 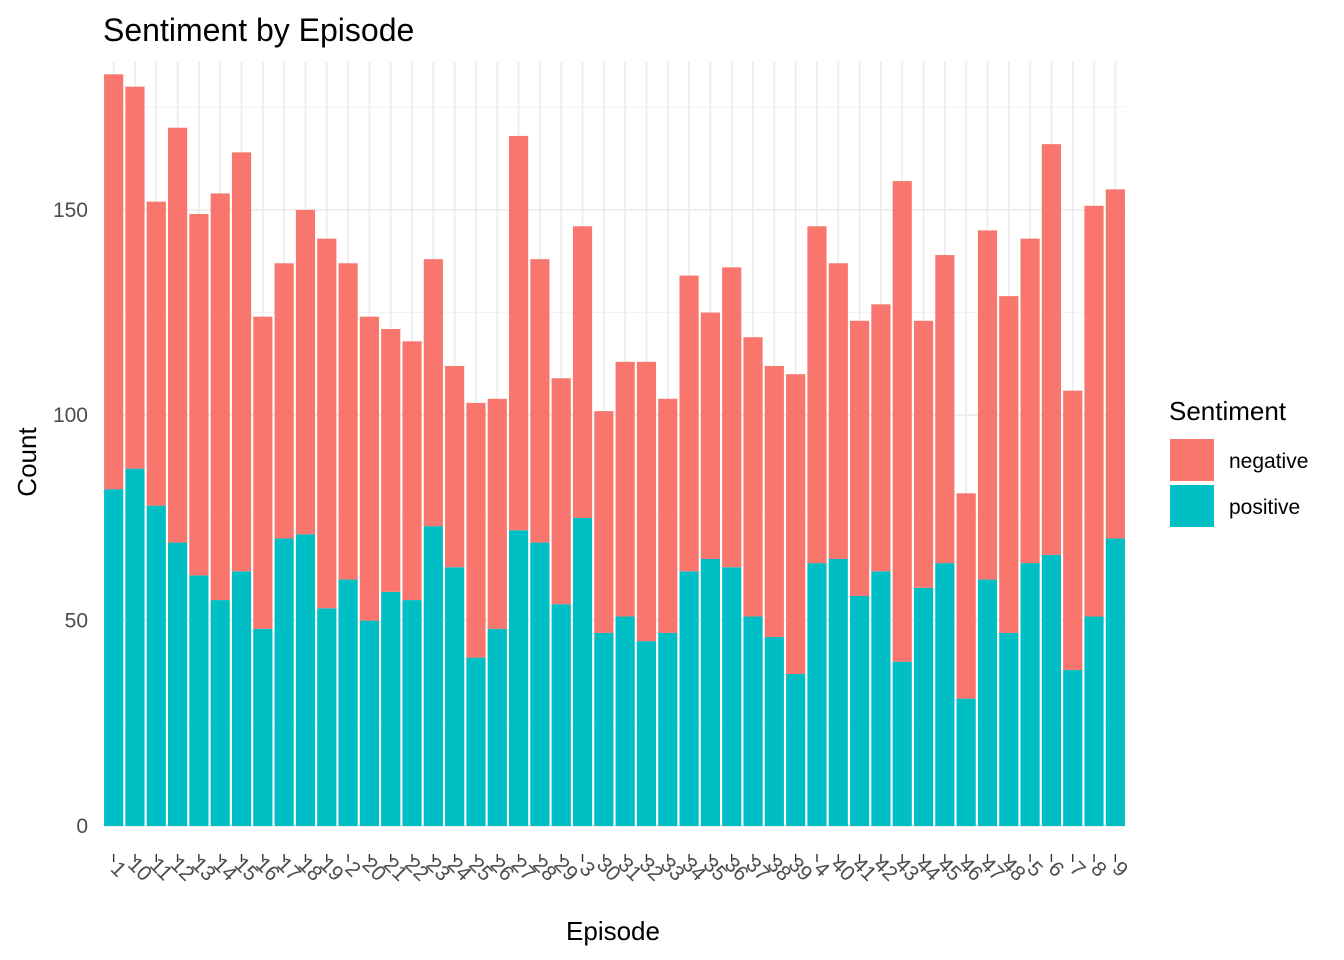 What do you see at coordinates (1264, 507) in the screenshot?
I see `legend-label-positive: positive` at bounding box center [1264, 507].